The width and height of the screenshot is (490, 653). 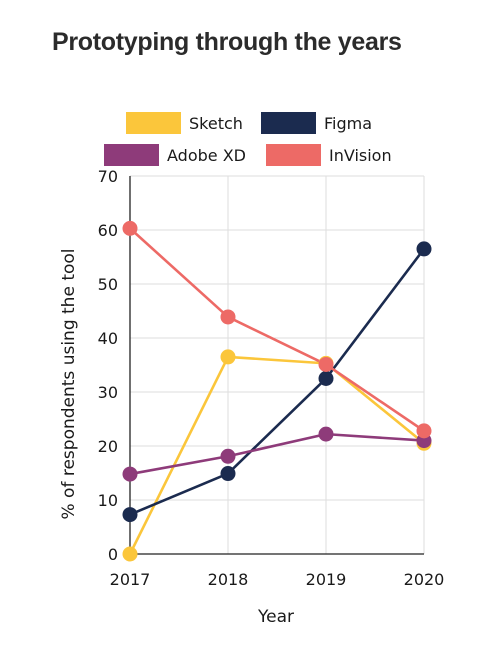 I want to click on legend-label-adobe-xd: Adobe XD, so click(x=206, y=155).